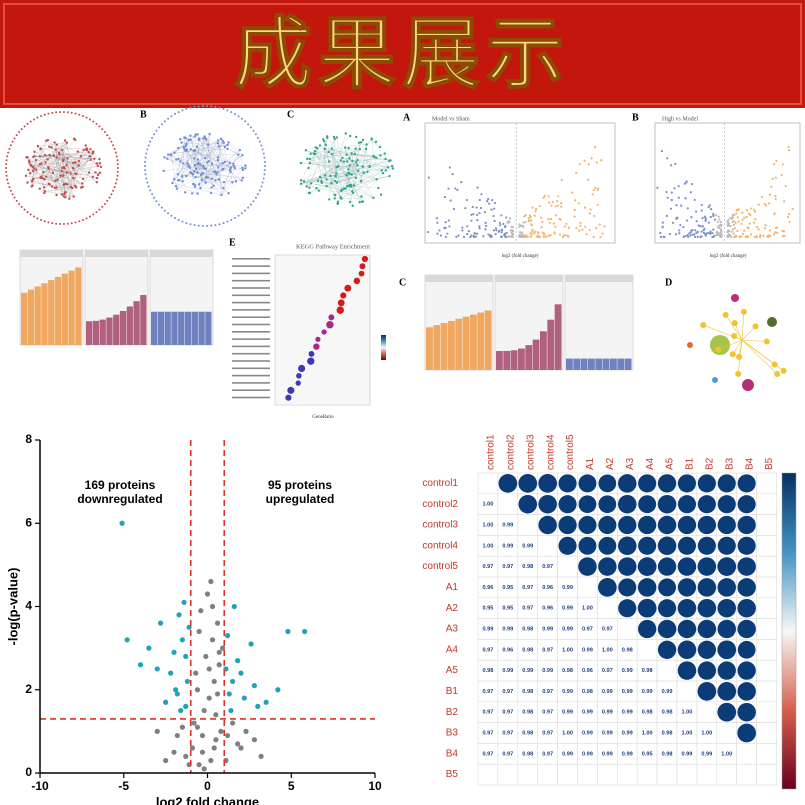 This screenshot has width=805, height=805. What do you see at coordinates (729, 463) in the screenshot?
I see `column-label: B3` at bounding box center [729, 463].